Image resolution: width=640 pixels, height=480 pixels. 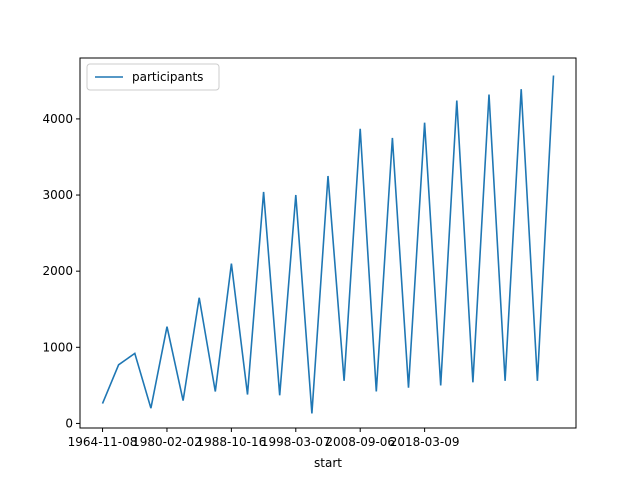 I want to click on x-axis-label: start, so click(x=328, y=463).